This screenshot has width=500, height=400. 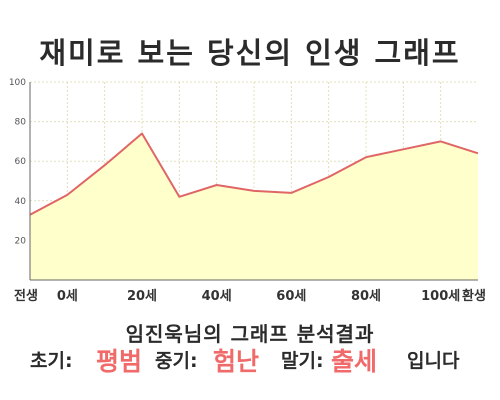 I want to click on early-value: 평범, so click(x=119, y=361).